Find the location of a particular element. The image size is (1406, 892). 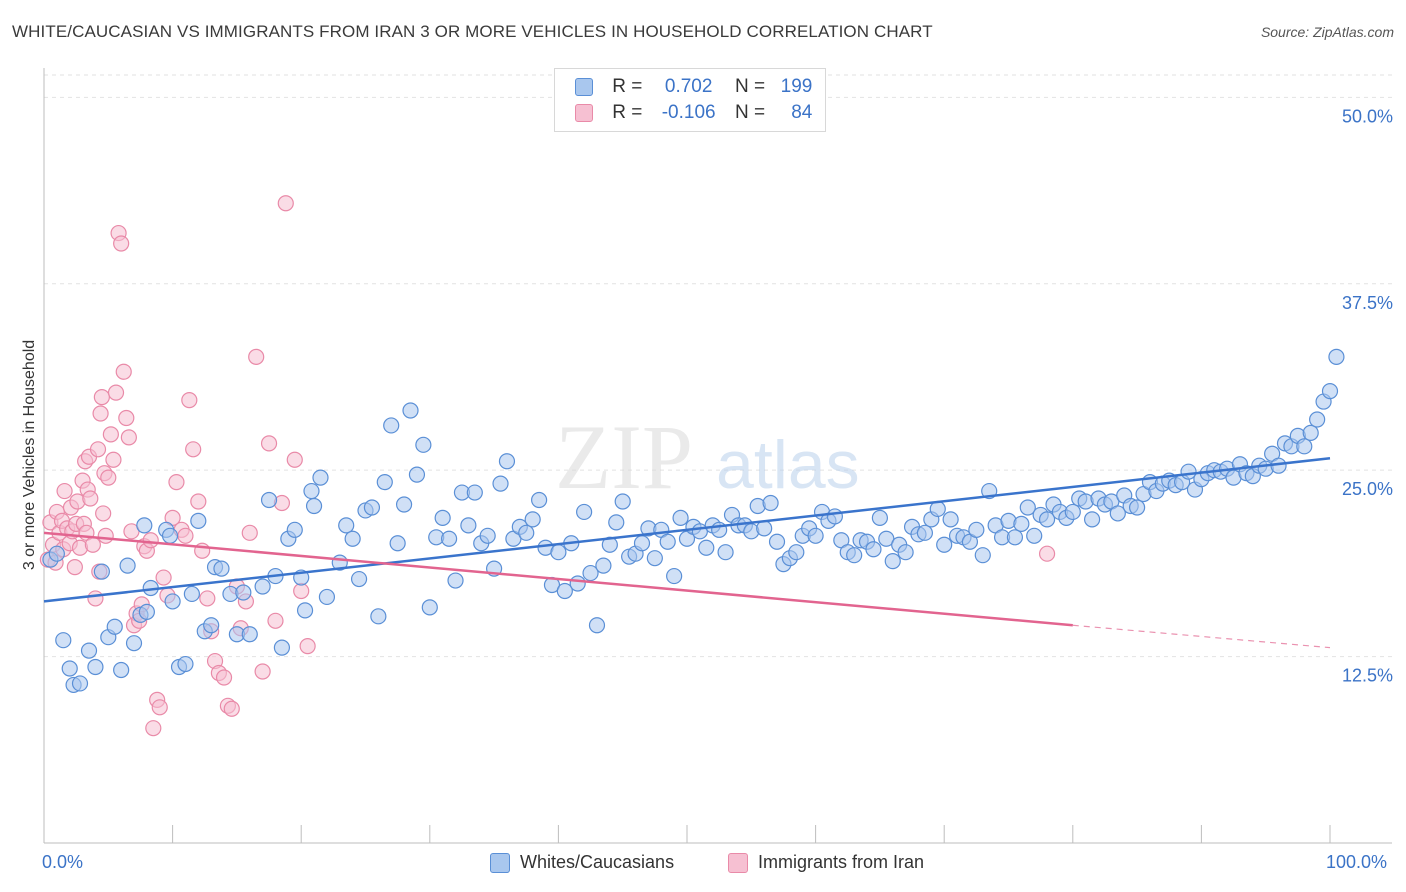

trend-line-immigrants-from-iran is located at coordinates (558, 579).